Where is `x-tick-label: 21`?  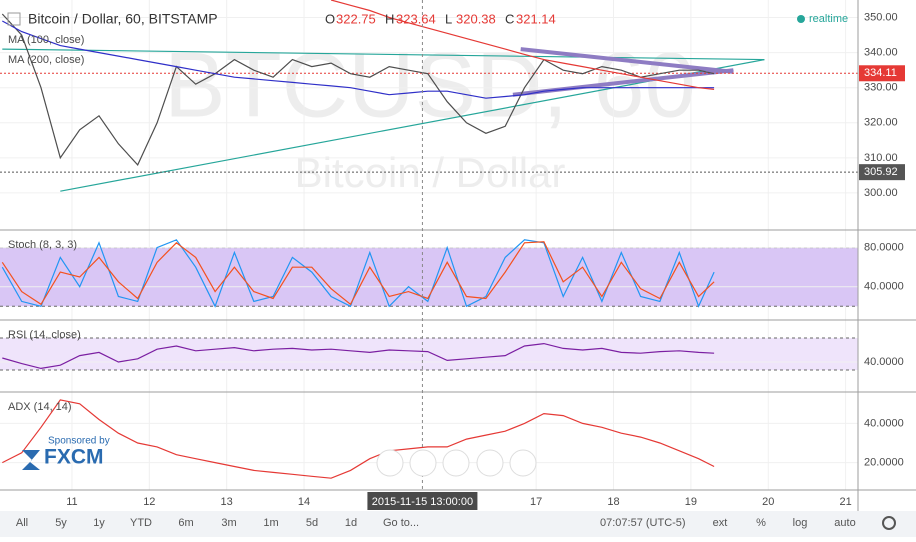
x-tick-label: 21 is located at coordinates (845, 502).